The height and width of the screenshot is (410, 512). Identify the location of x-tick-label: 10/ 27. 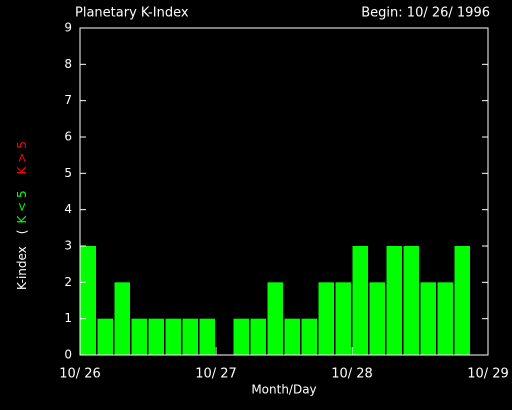
(216, 374).